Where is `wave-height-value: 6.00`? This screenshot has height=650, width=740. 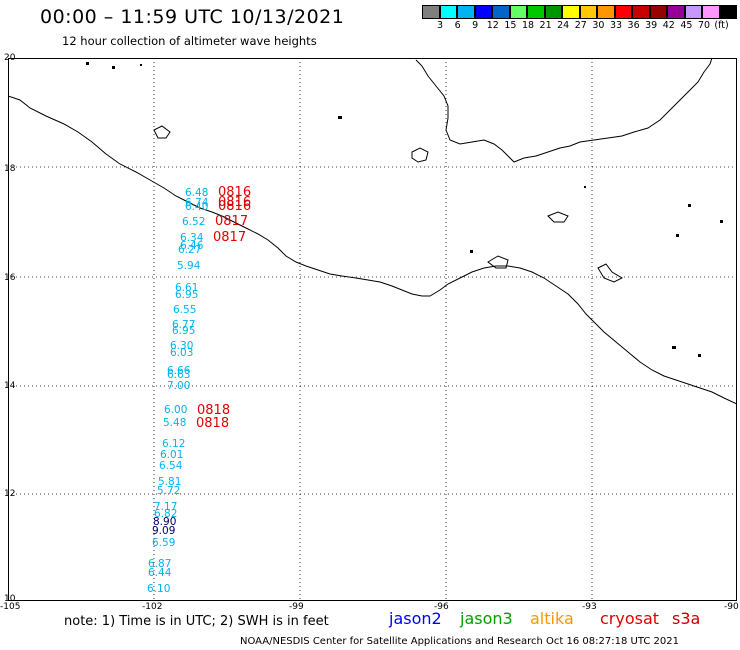
wave-height-value: 6.00 is located at coordinates (176, 410).